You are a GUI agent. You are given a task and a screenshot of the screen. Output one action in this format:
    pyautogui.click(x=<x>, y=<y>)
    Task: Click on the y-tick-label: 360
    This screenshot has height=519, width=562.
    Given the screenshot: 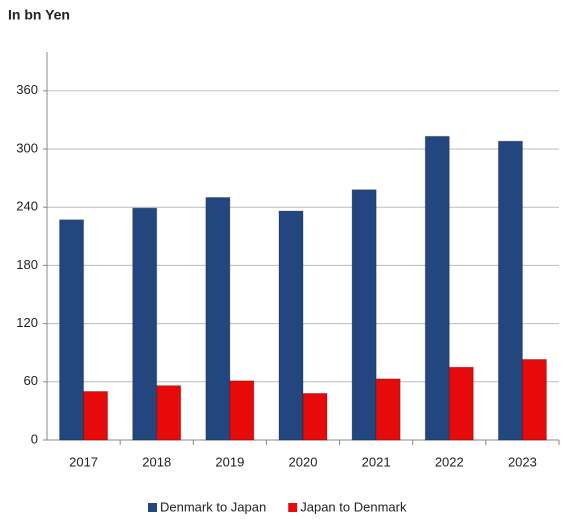 What is the action you would take?
    pyautogui.click(x=27, y=89)
    